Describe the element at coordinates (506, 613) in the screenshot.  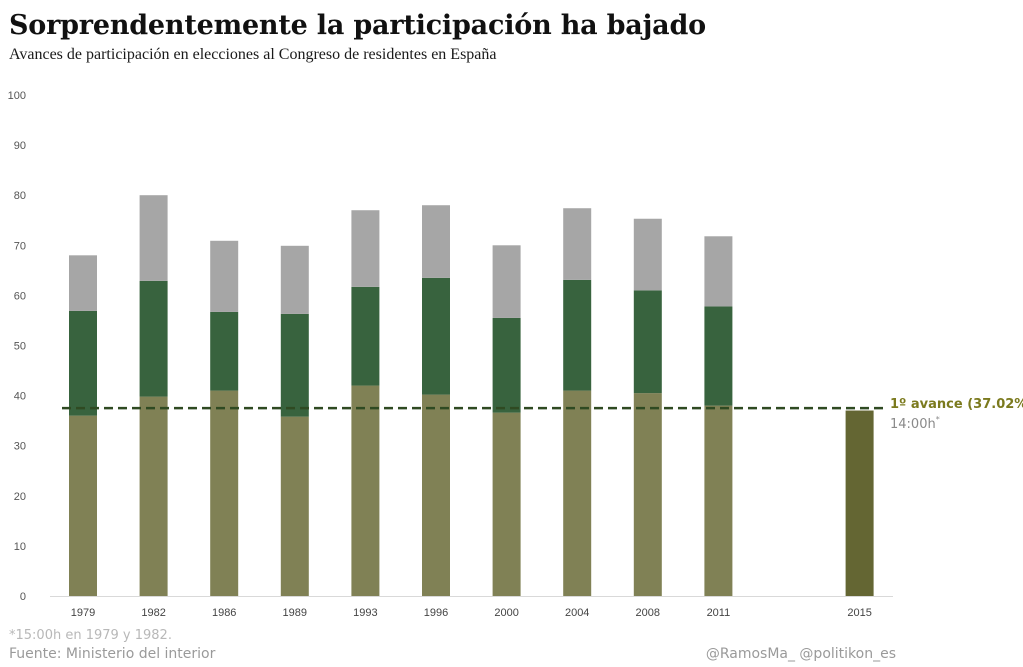
I see `x-tick-label: 2000` at that location.